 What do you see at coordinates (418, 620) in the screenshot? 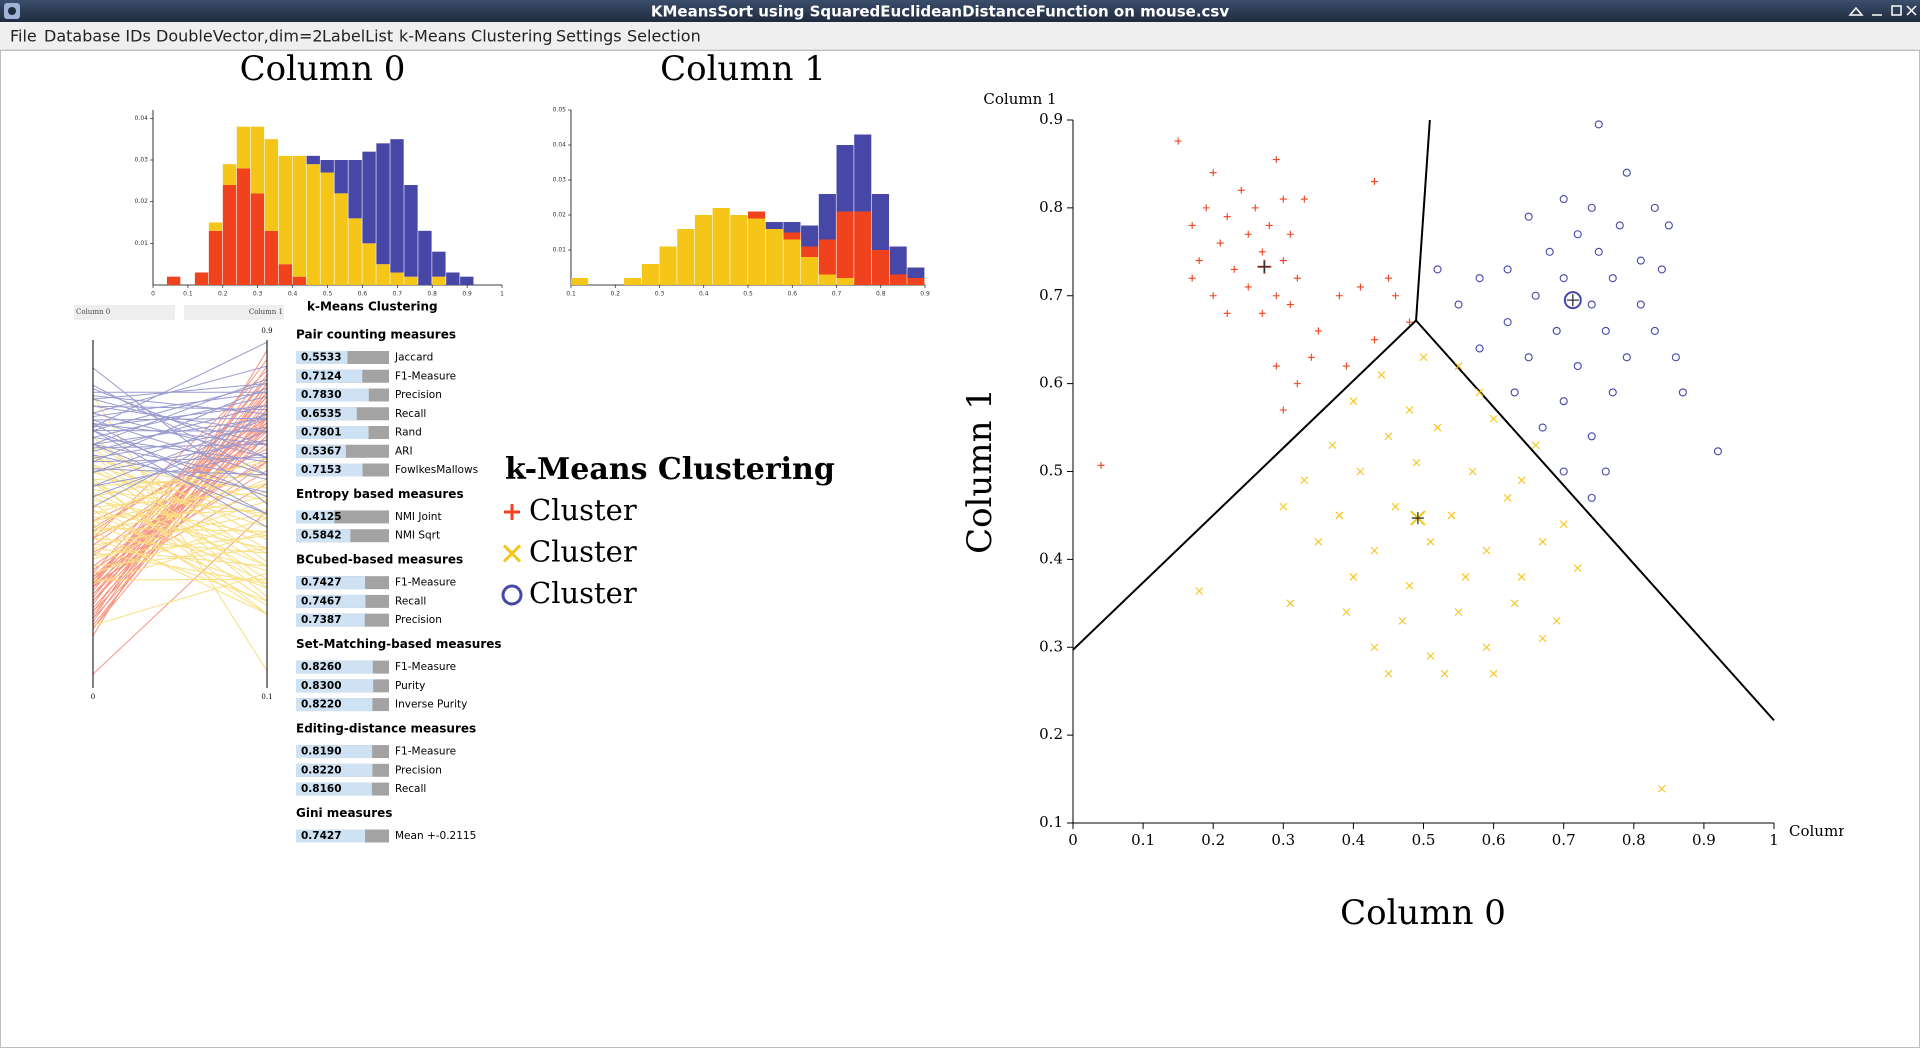
I see `measure-name: Precision` at bounding box center [418, 620].